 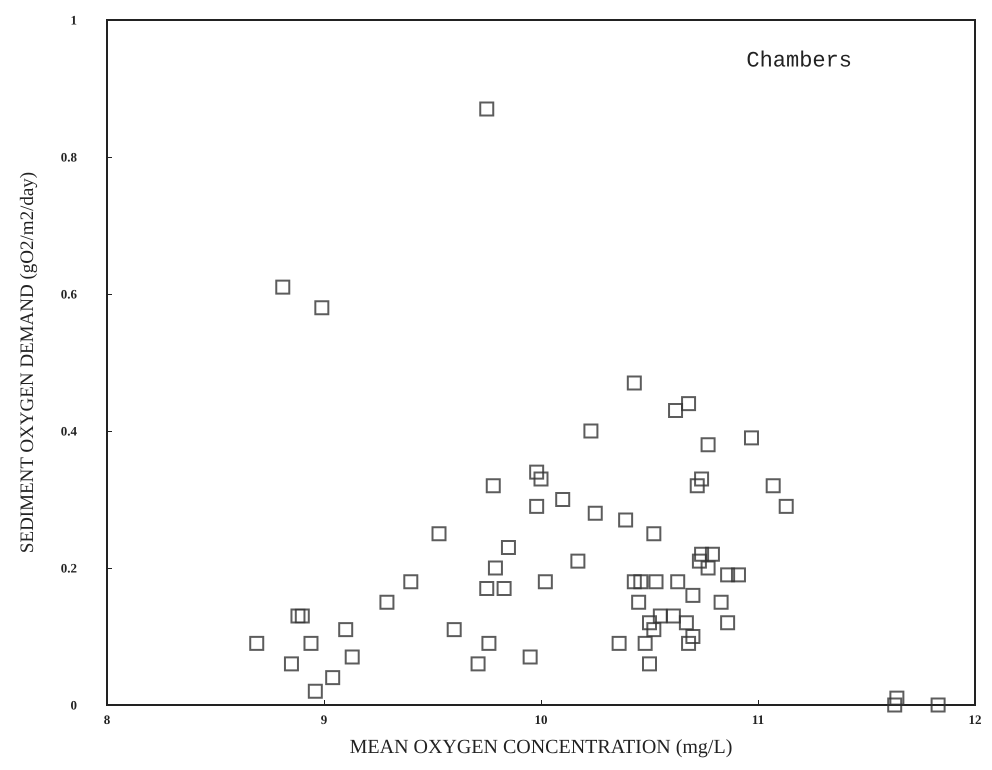 I want to click on x-tick-label: 9, so click(x=324, y=719).